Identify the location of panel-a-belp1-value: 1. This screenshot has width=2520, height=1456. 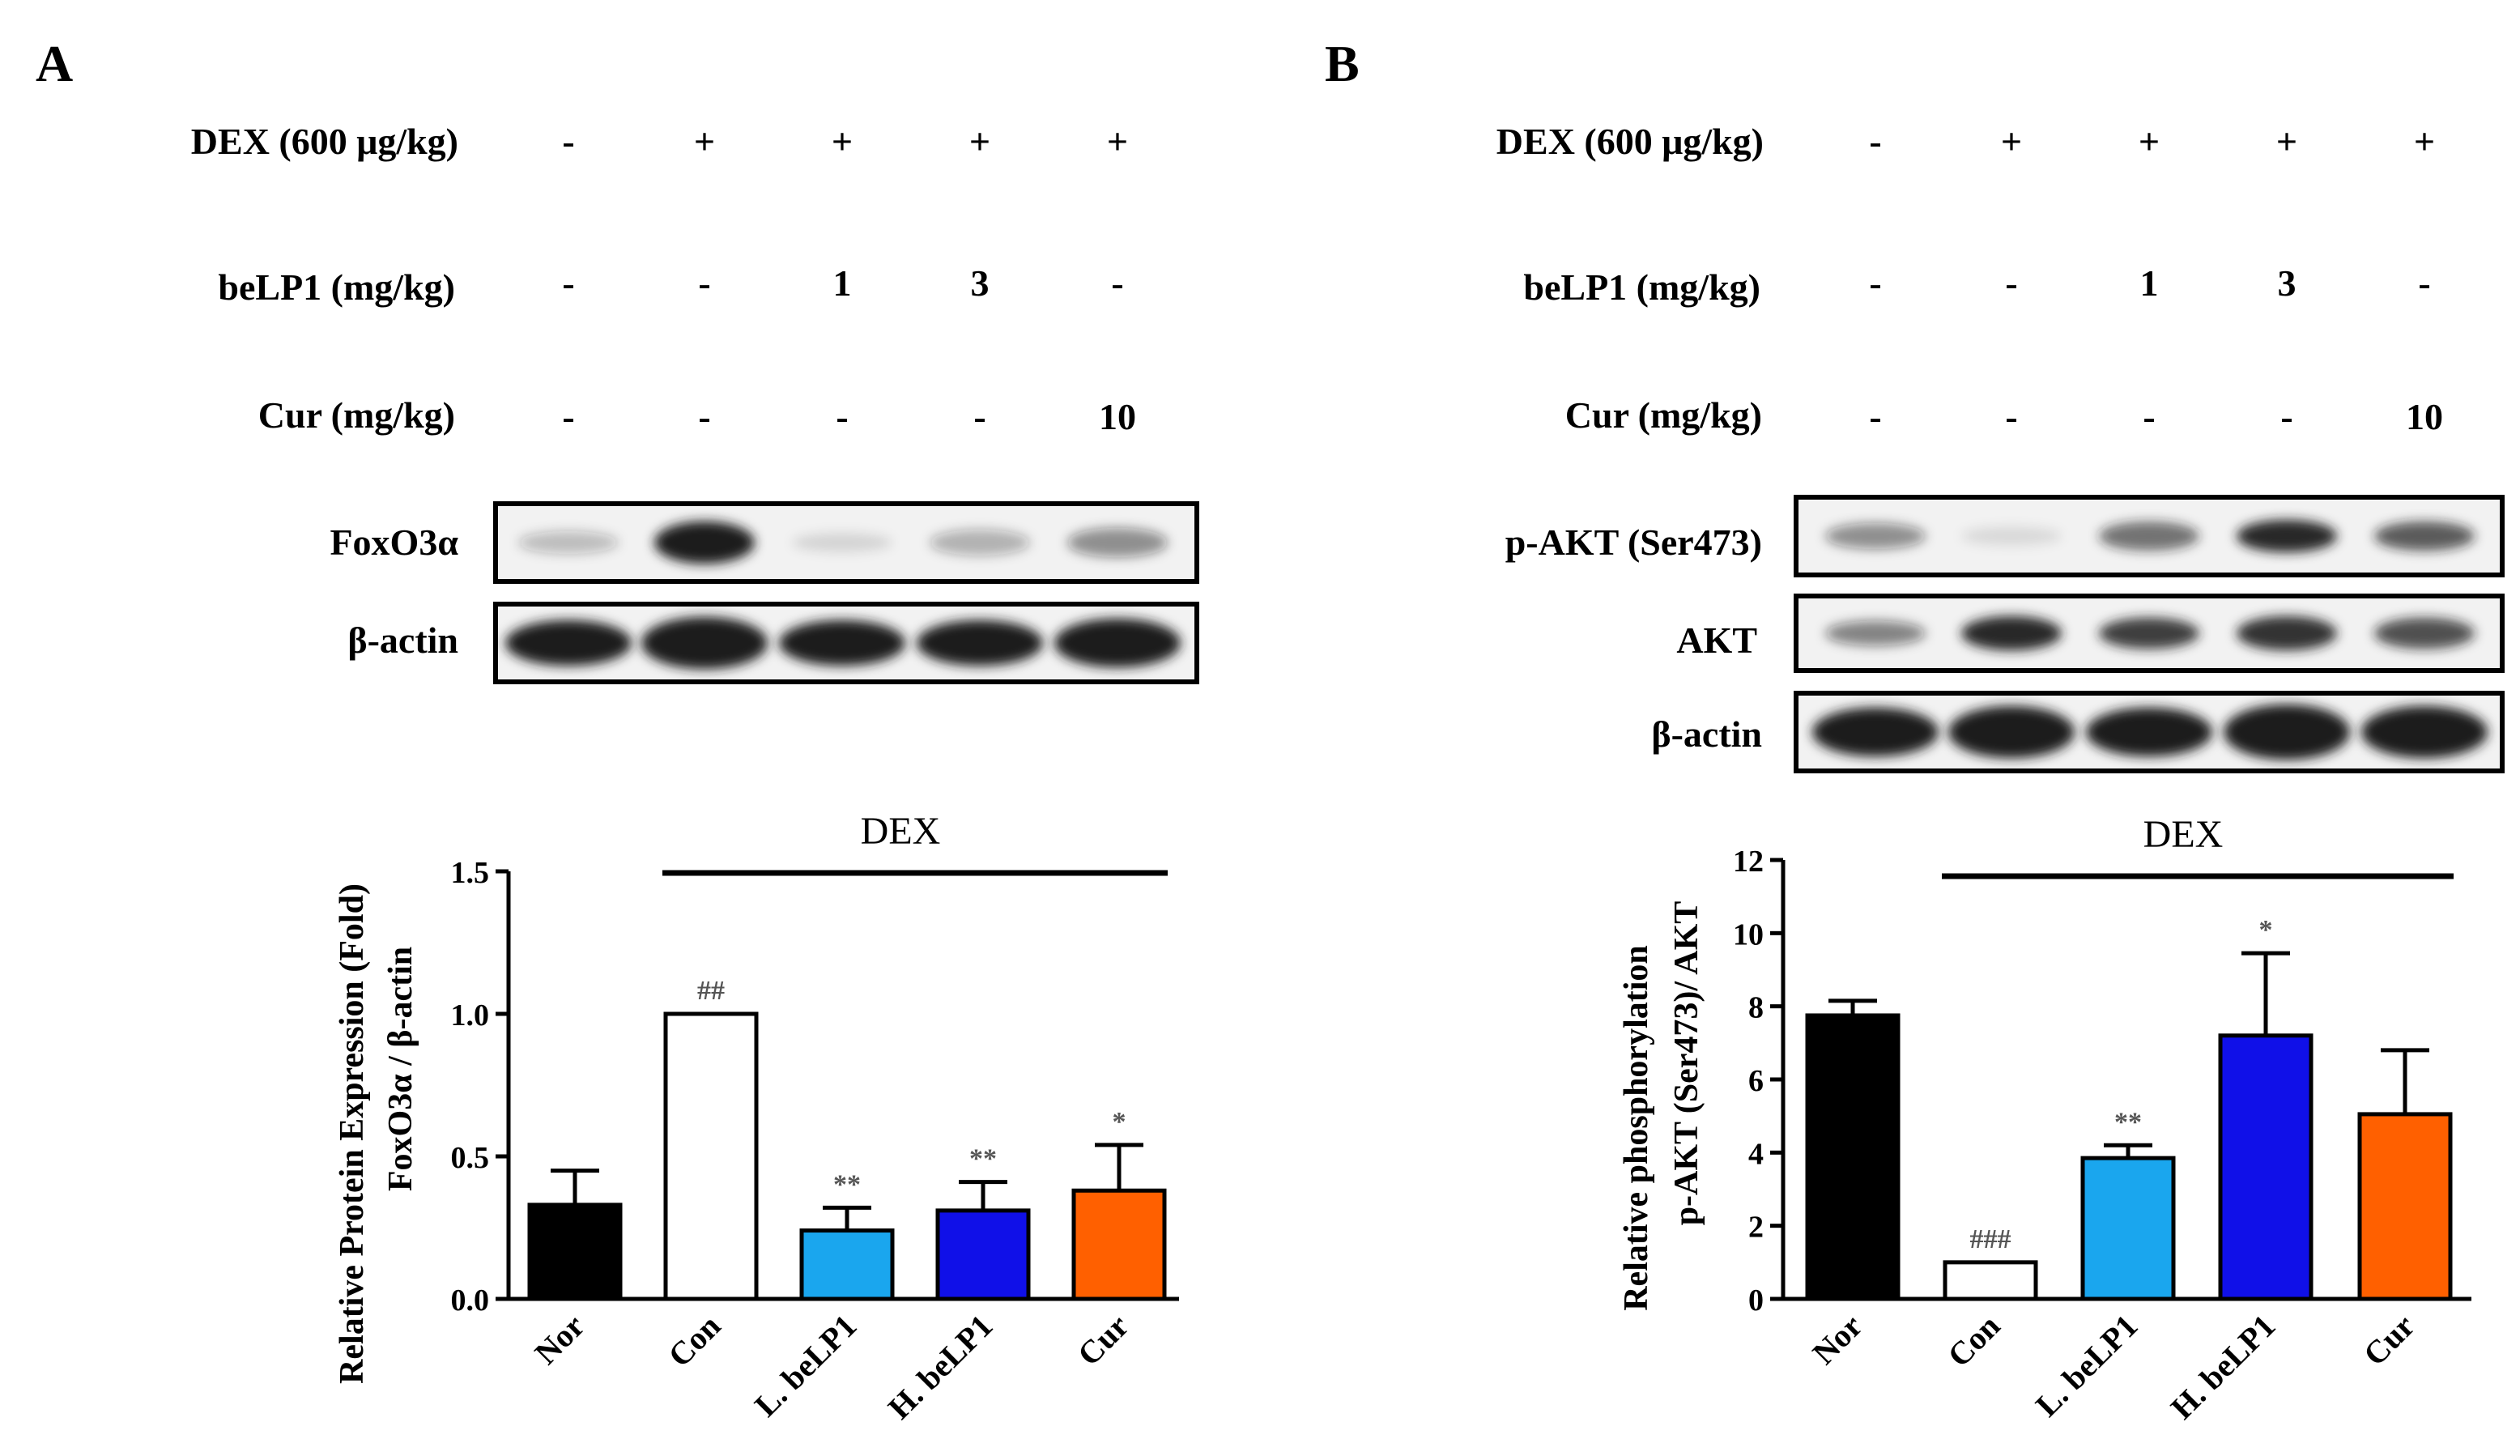
(842, 283).